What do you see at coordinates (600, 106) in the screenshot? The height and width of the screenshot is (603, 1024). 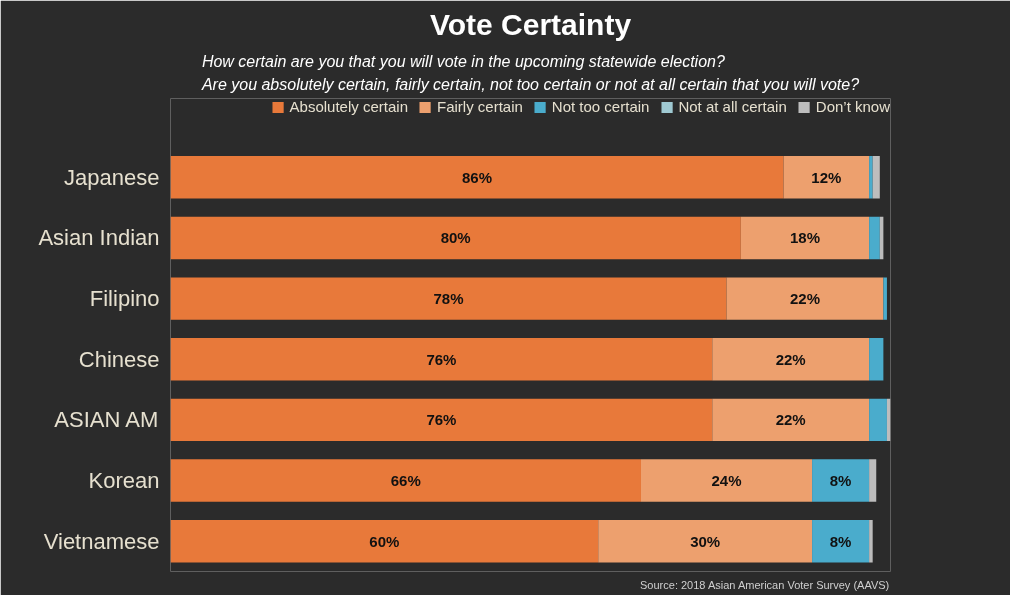 I see `legend-label: Not too certain` at bounding box center [600, 106].